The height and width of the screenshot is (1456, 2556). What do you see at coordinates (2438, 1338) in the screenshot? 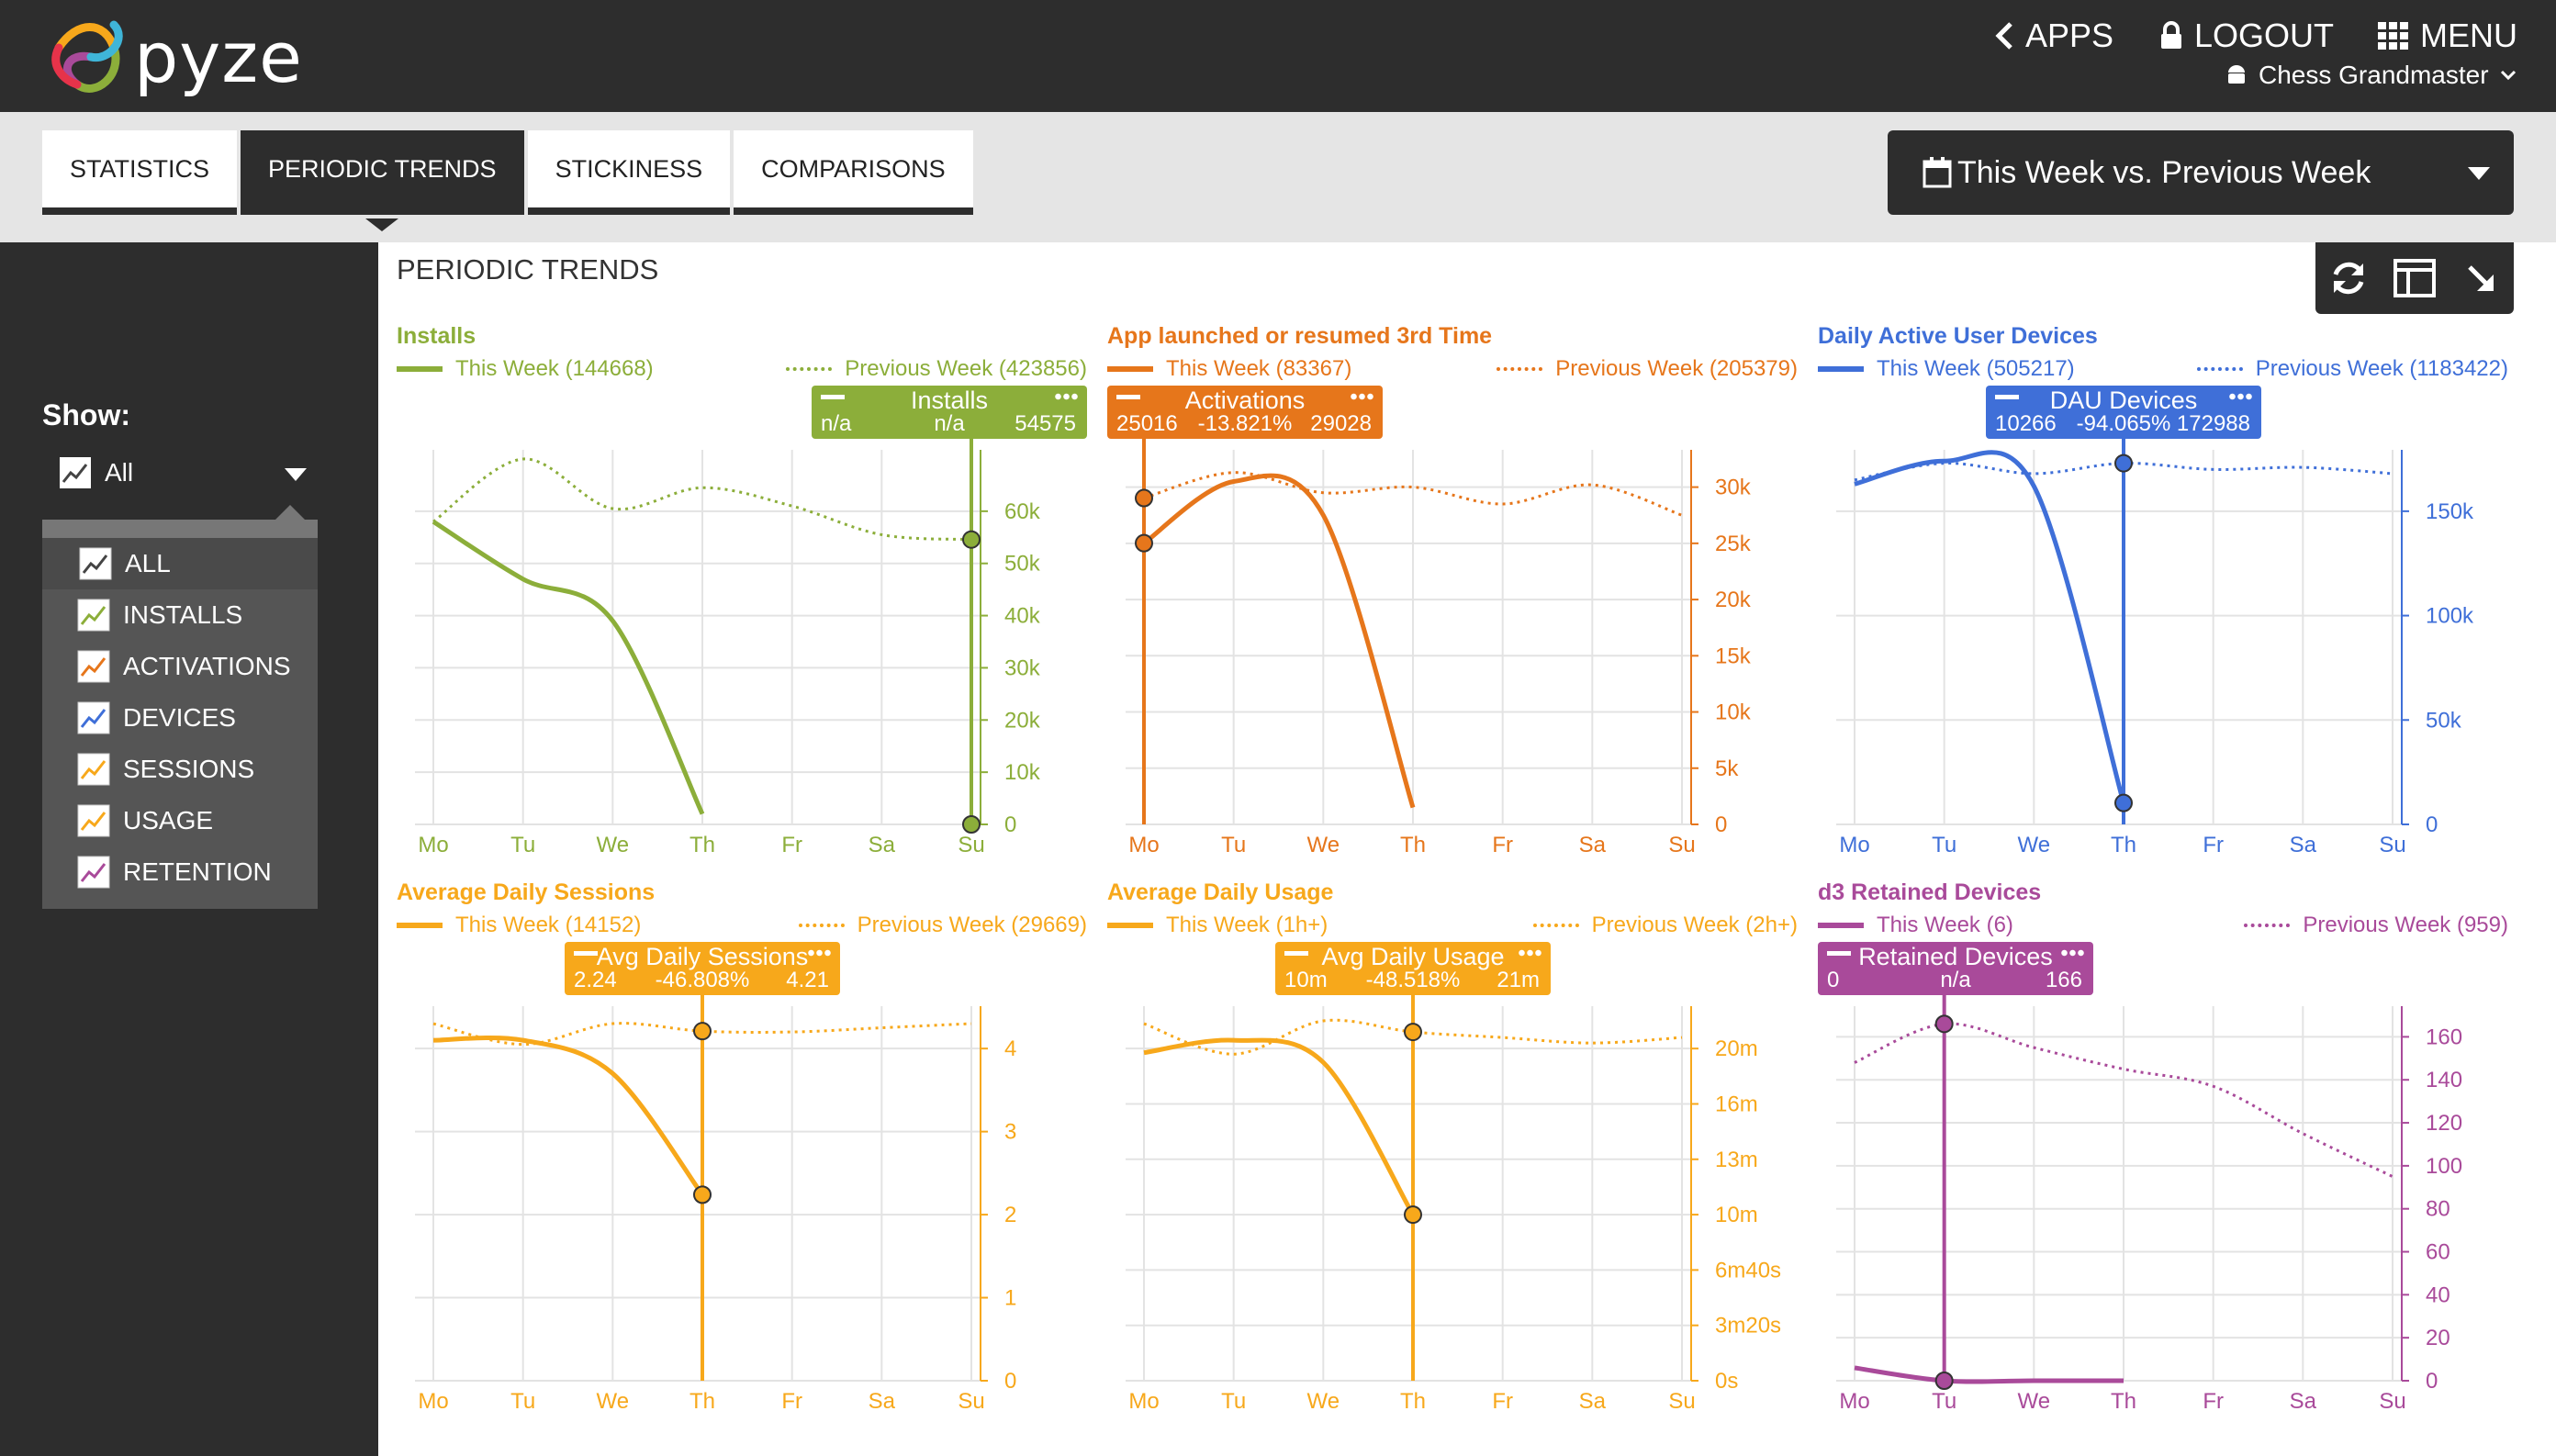
I see `y-tick-label: 20` at bounding box center [2438, 1338].